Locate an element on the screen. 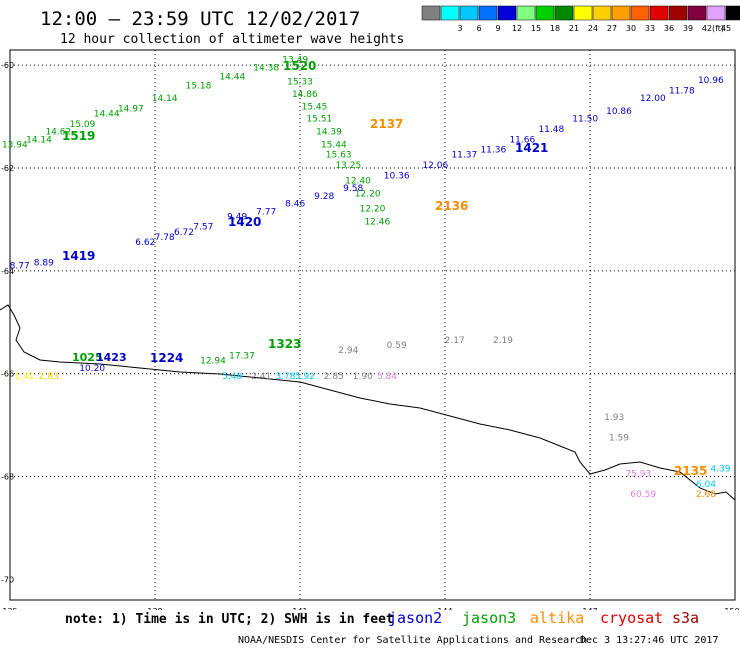 This screenshot has height=650, width=740. swh-label: 11.48 is located at coordinates (551, 130).